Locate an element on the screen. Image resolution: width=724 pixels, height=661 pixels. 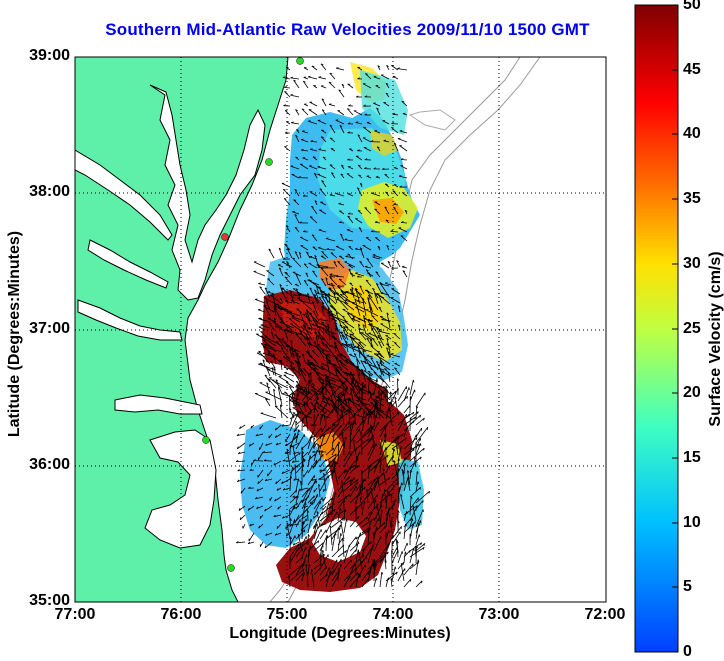
x-tick-label: 73:00 is located at coordinates (499, 615).